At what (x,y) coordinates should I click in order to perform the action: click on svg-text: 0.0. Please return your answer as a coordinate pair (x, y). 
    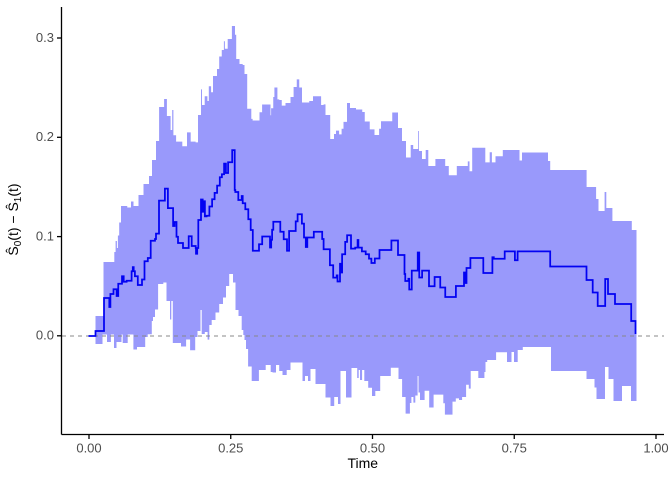
    Looking at the image, I should click on (45, 335).